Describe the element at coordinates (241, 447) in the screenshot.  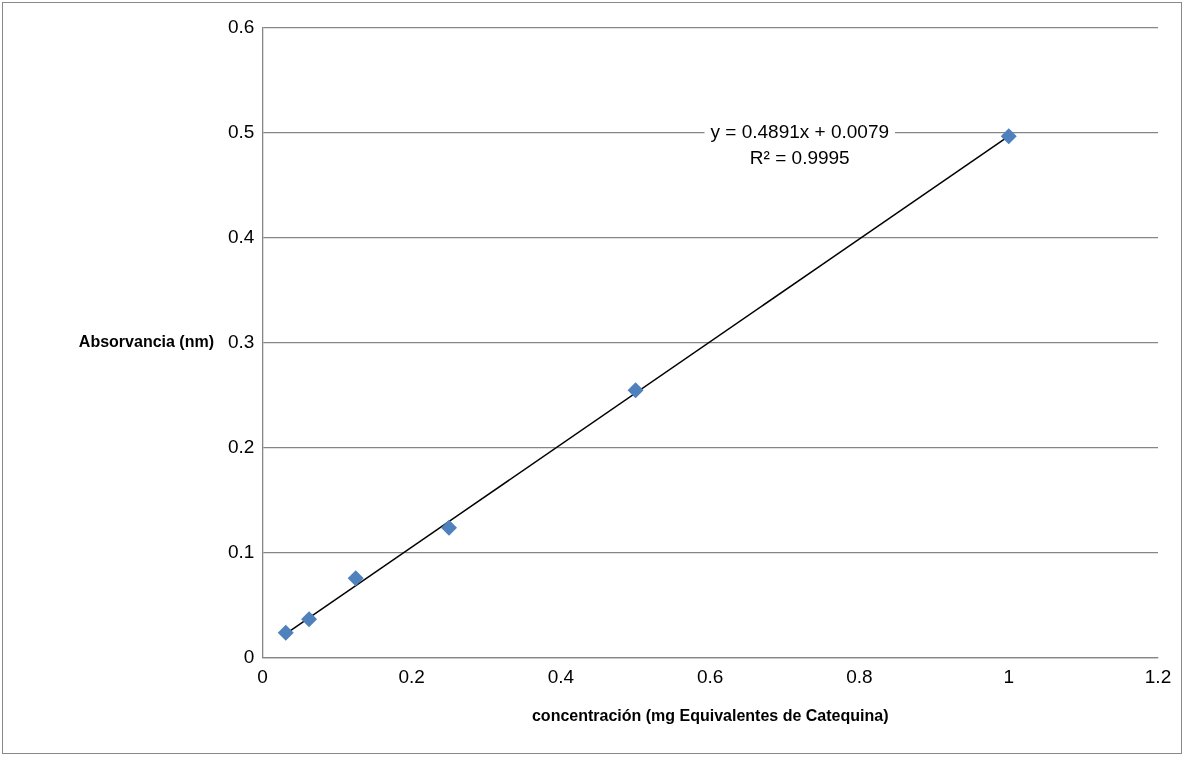
I see `y-tick-label: 0.2` at that location.